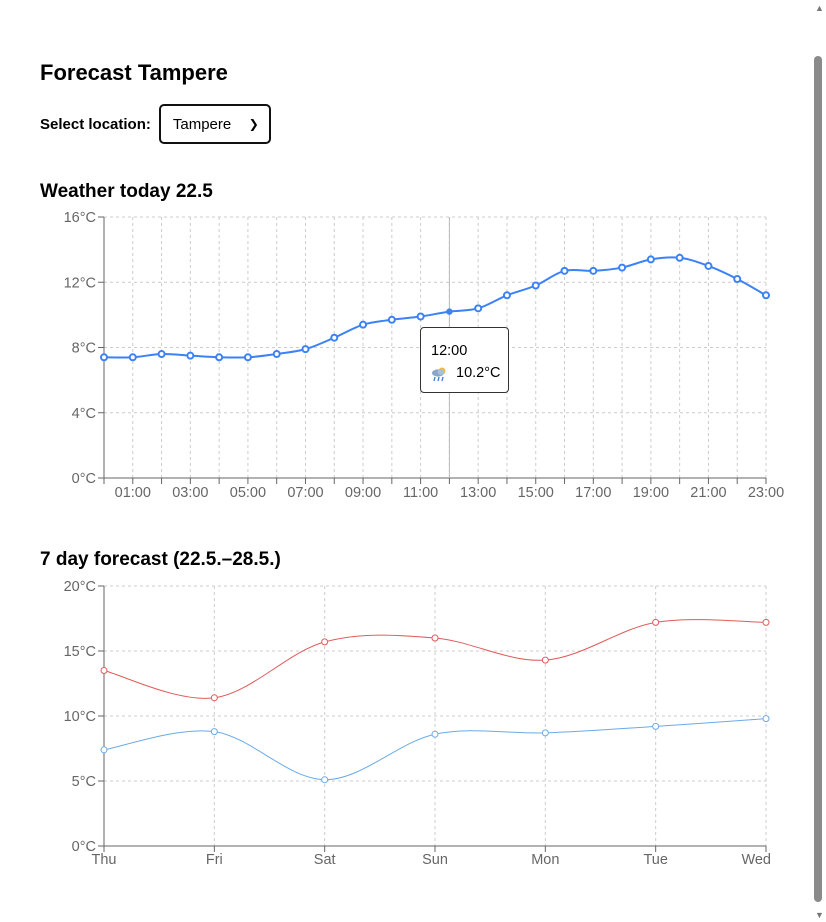 Image resolution: width=826 pixels, height=922 pixels. I want to click on scroll-up-icon: ▲, so click(819, 8).